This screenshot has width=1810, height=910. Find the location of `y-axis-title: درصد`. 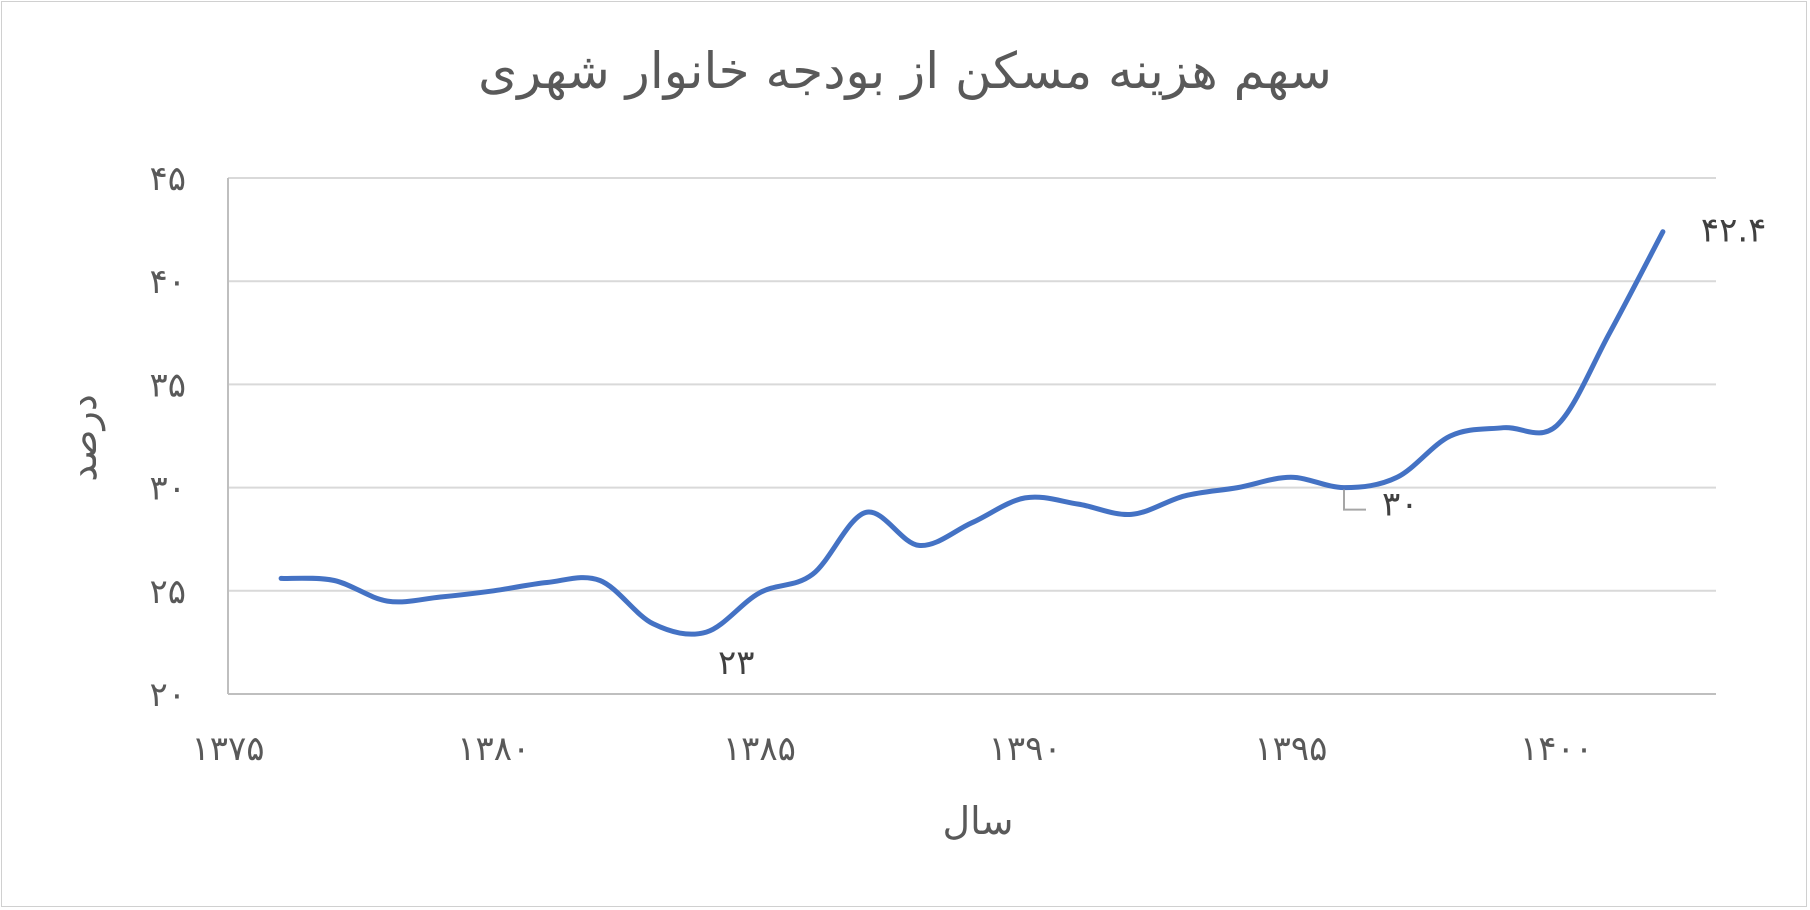

y-axis-title: درصد is located at coordinates (83, 438).